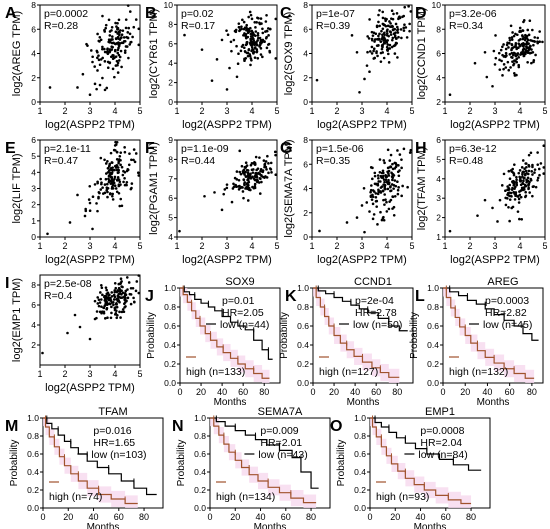  Describe the element at coordinates (276, 111) in the screenshot. I see `x-tick-label: 5` at that location.